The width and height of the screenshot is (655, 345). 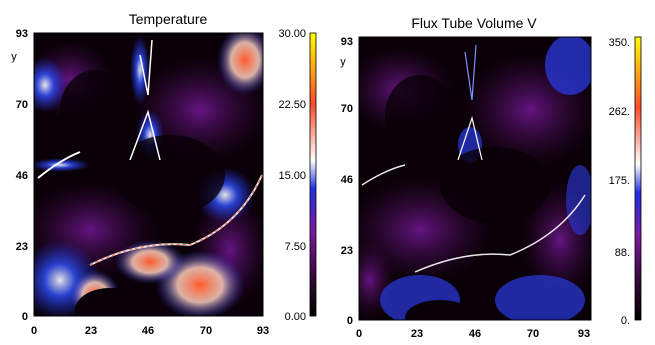 I want to click on colorbar: 30.00 22.50 15.00 7.50 0.00, so click(x=297, y=175).